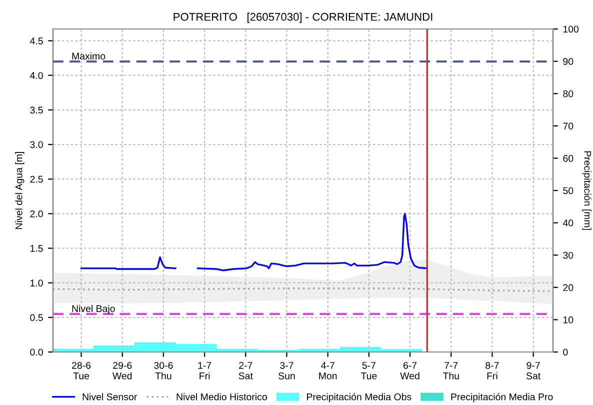 Image resolution: width=593 pixels, height=405 pixels. What do you see at coordinates (568, 61) in the screenshot?
I see `y2-tick-label: 90` at bounding box center [568, 61].